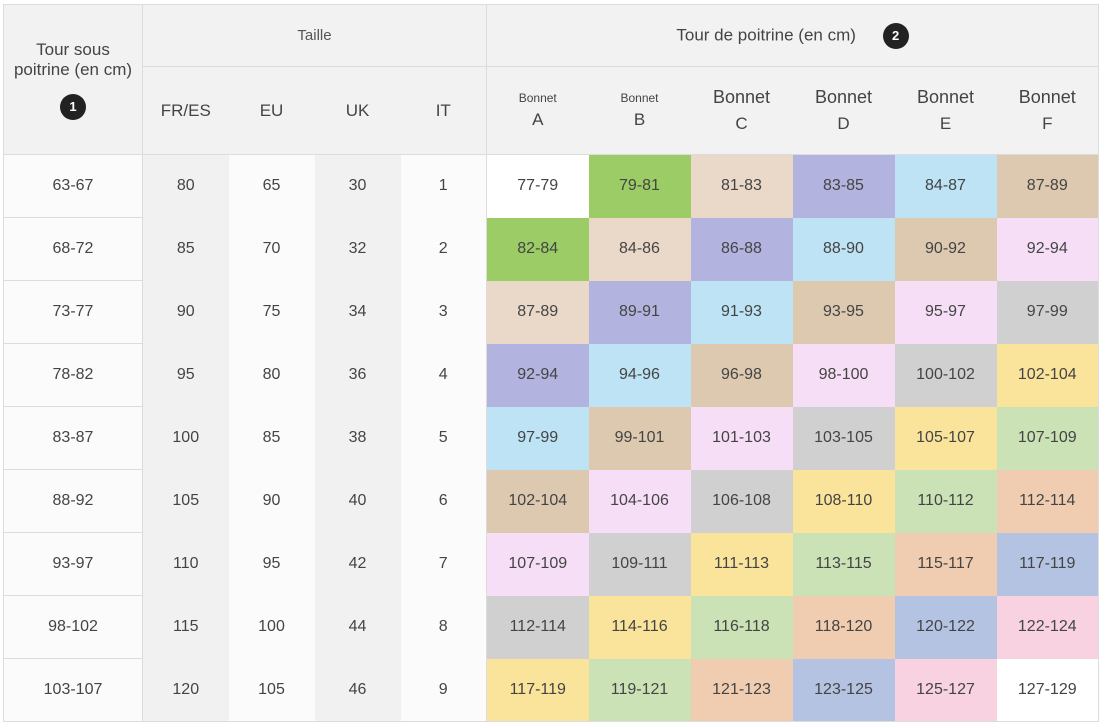  Describe the element at coordinates (741, 249) in the screenshot. I see `bust-cell: 86-88` at that location.